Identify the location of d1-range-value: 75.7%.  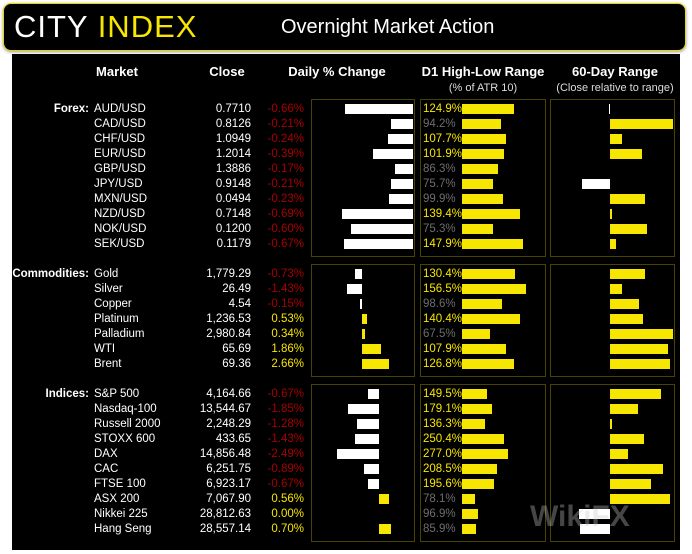
(439, 184).